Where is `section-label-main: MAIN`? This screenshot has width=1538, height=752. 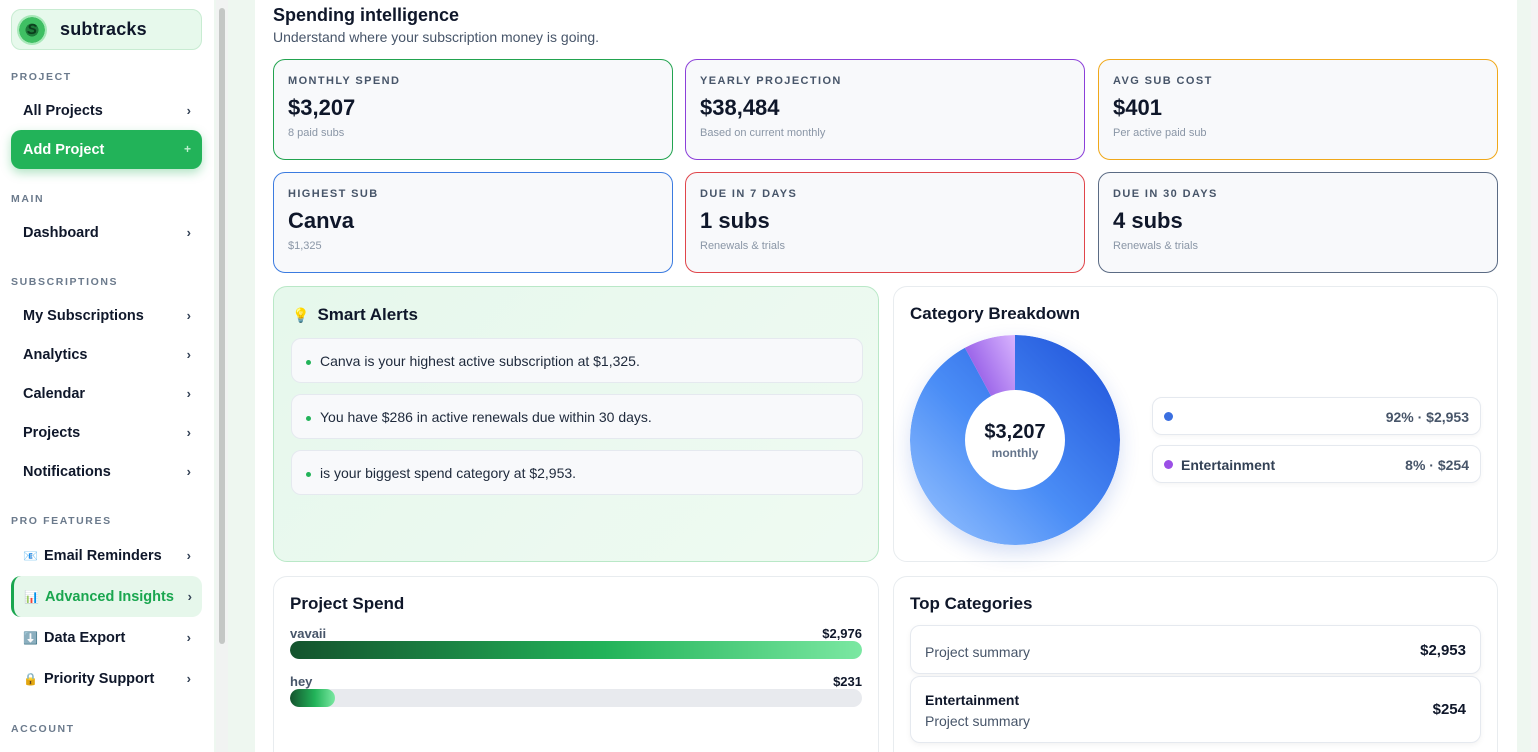 section-label-main: MAIN is located at coordinates (28, 199).